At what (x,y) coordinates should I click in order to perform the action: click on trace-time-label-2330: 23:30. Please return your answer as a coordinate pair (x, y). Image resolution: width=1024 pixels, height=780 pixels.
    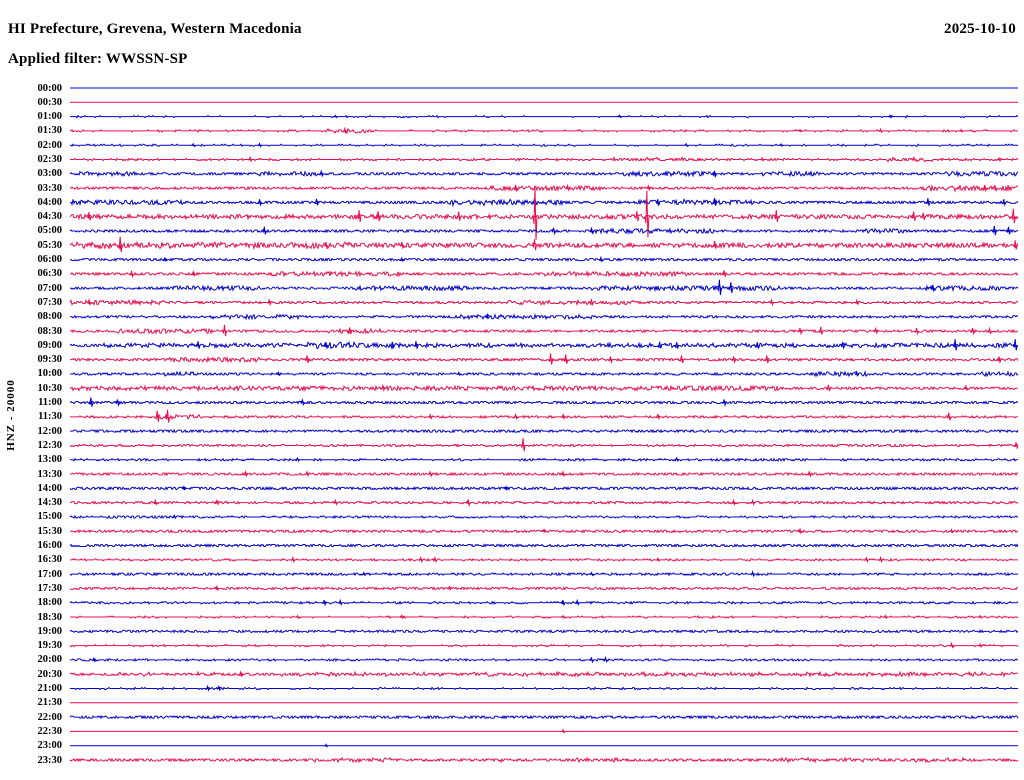
    Looking at the image, I should click on (50, 760).